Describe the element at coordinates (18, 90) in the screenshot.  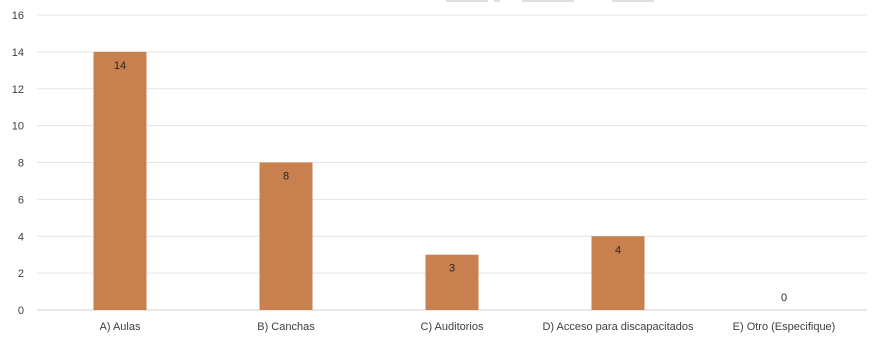
I see `y-tick-label: 12` at that location.